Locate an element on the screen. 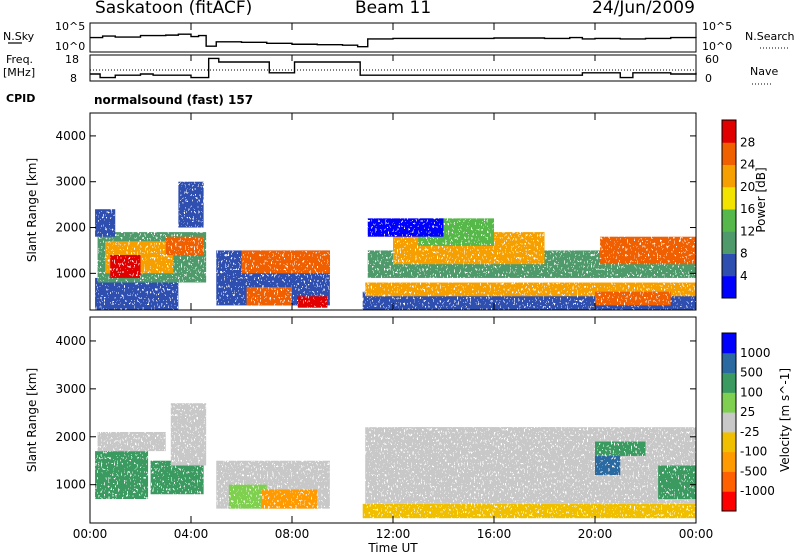 This screenshot has height=554, width=800. freq-line is located at coordinates (393, 68).